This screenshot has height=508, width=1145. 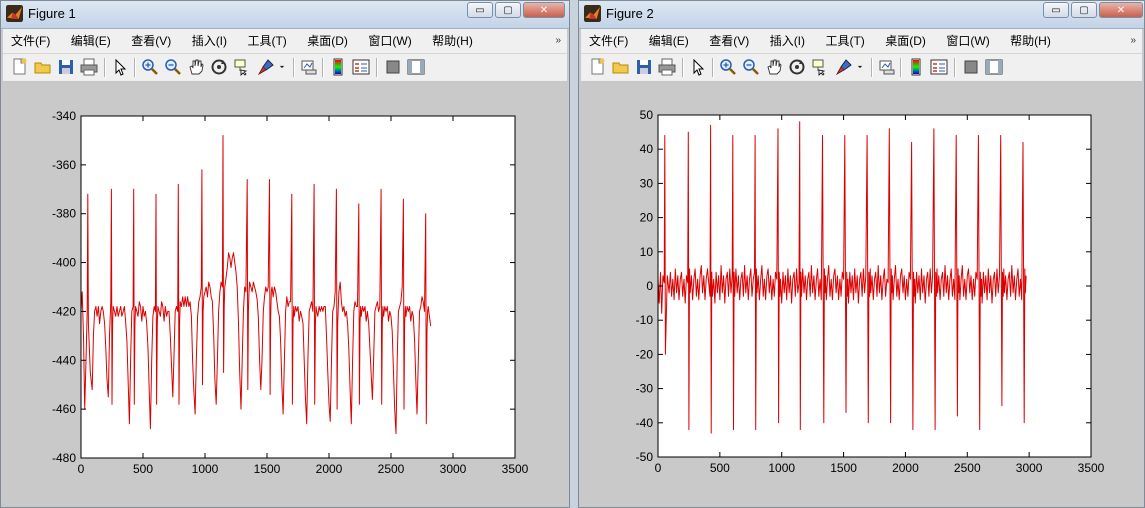 I want to click on y-tick-label: 40, so click(x=647, y=149).